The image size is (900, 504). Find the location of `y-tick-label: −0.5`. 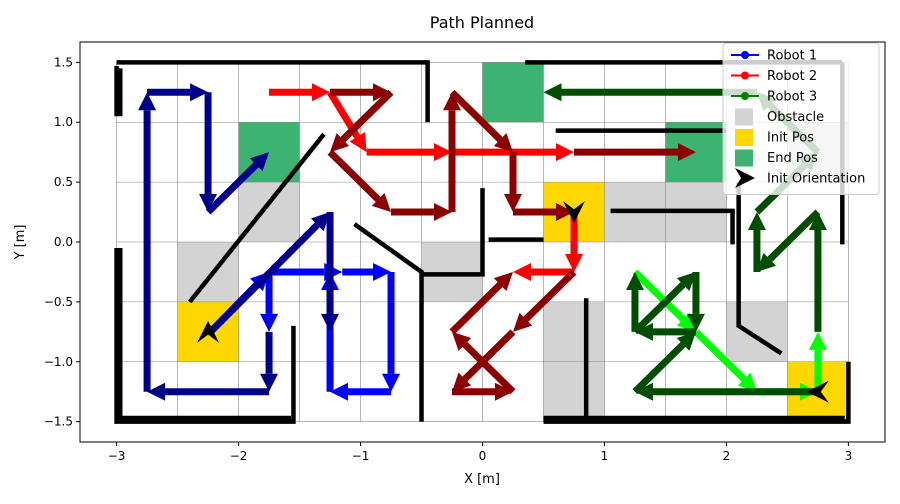

y-tick-label: −0.5 is located at coordinates (58, 302).